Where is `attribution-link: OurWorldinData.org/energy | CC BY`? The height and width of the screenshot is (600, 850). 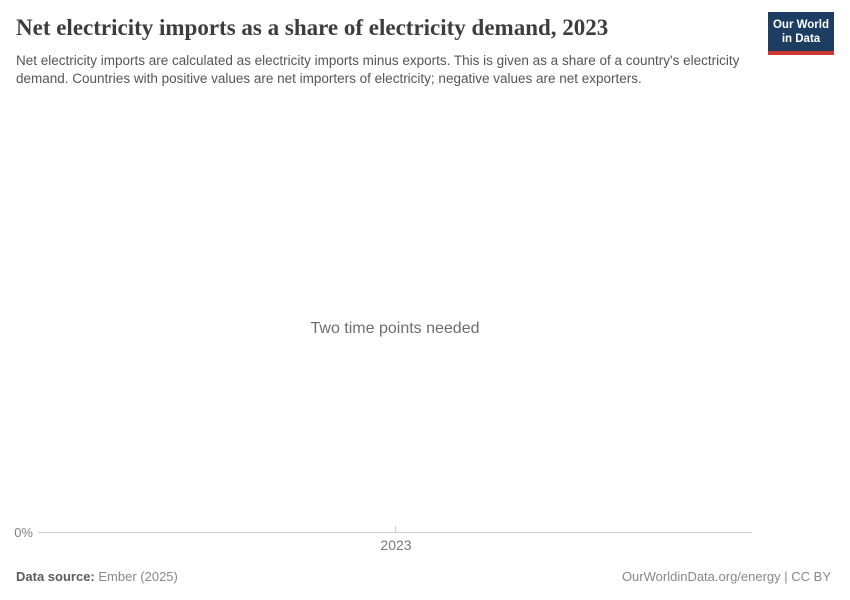 attribution-link: OurWorldinData.org/energy | CC BY is located at coordinates (726, 576).